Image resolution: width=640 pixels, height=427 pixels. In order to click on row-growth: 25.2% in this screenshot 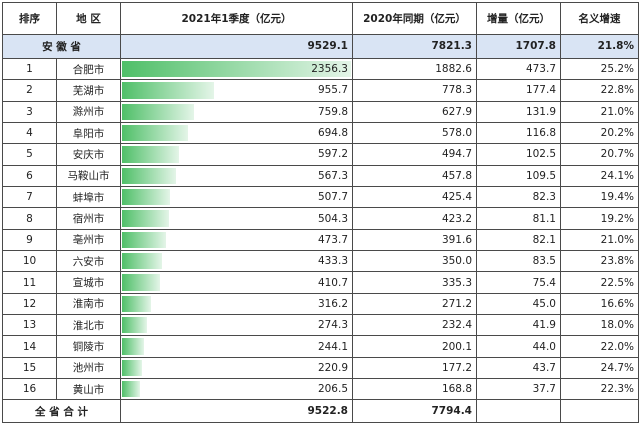, I will do `click(599, 69)`.